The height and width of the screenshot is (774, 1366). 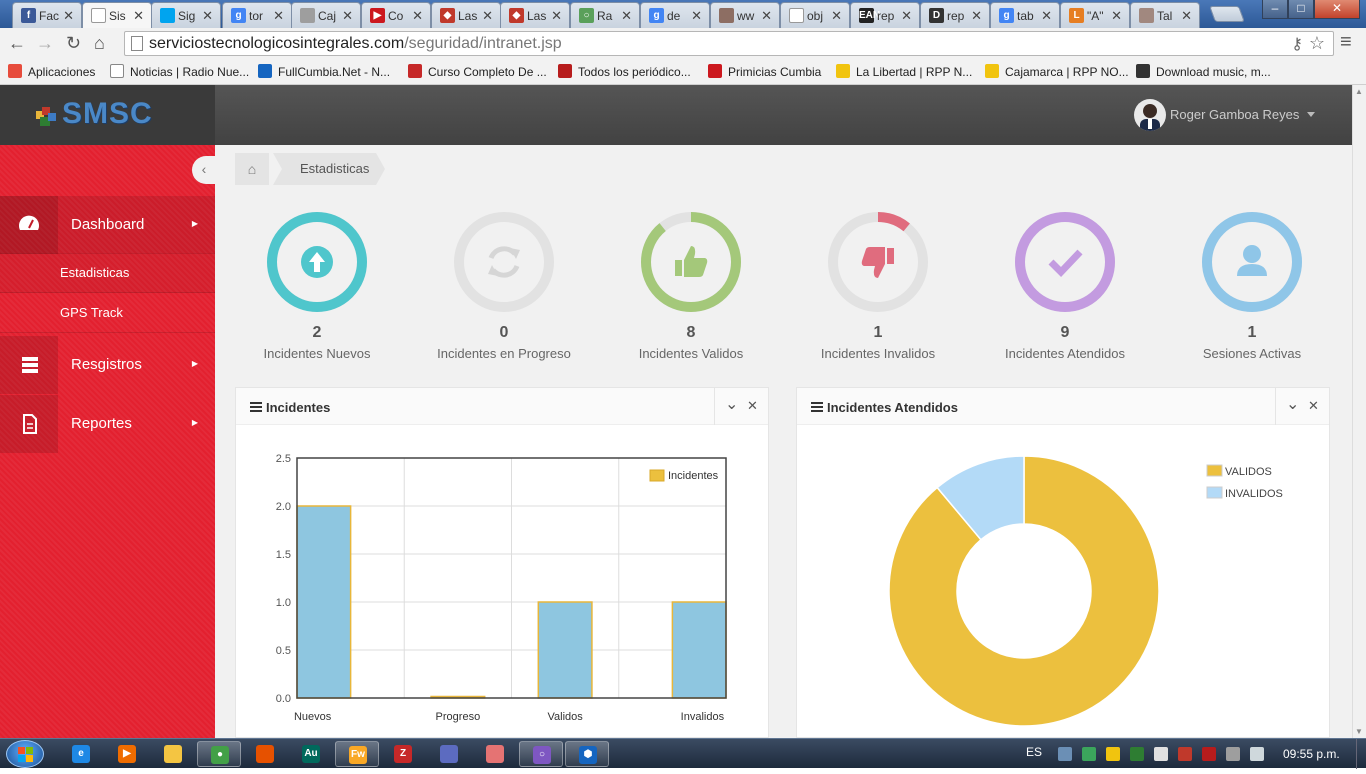 What do you see at coordinates (107, 365) in the screenshot?
I see `sidebar-item-registros: Resgistros ▶` at bounding box center [107, 365].